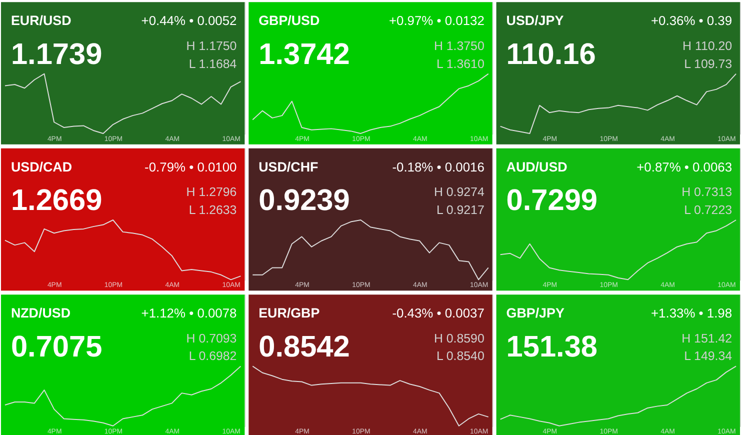  I want to click on text: H 0.8590, so click(459, 338).